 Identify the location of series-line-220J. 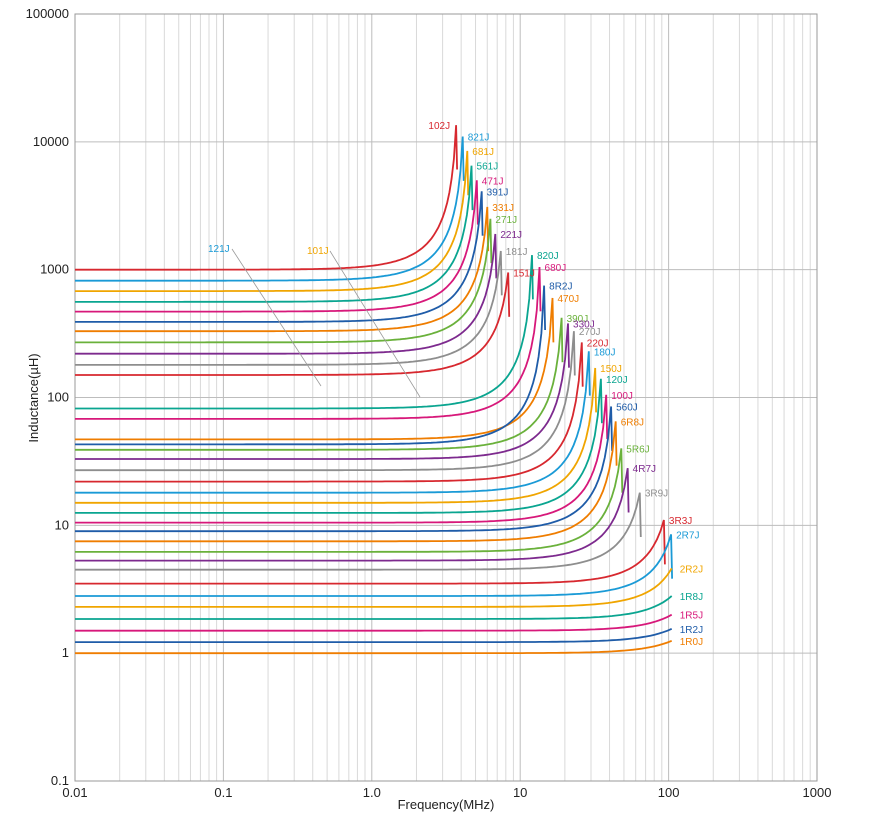
(329, 412).